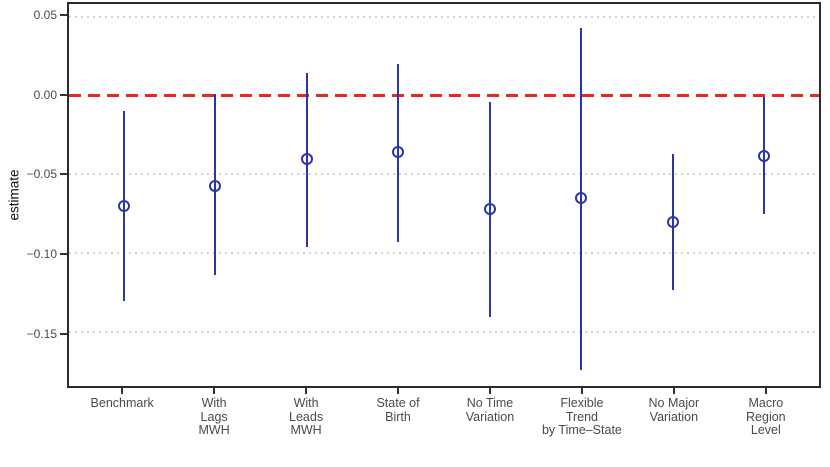  I want to click on x-axis-tick-label: Benchmark, so click(122, 403).